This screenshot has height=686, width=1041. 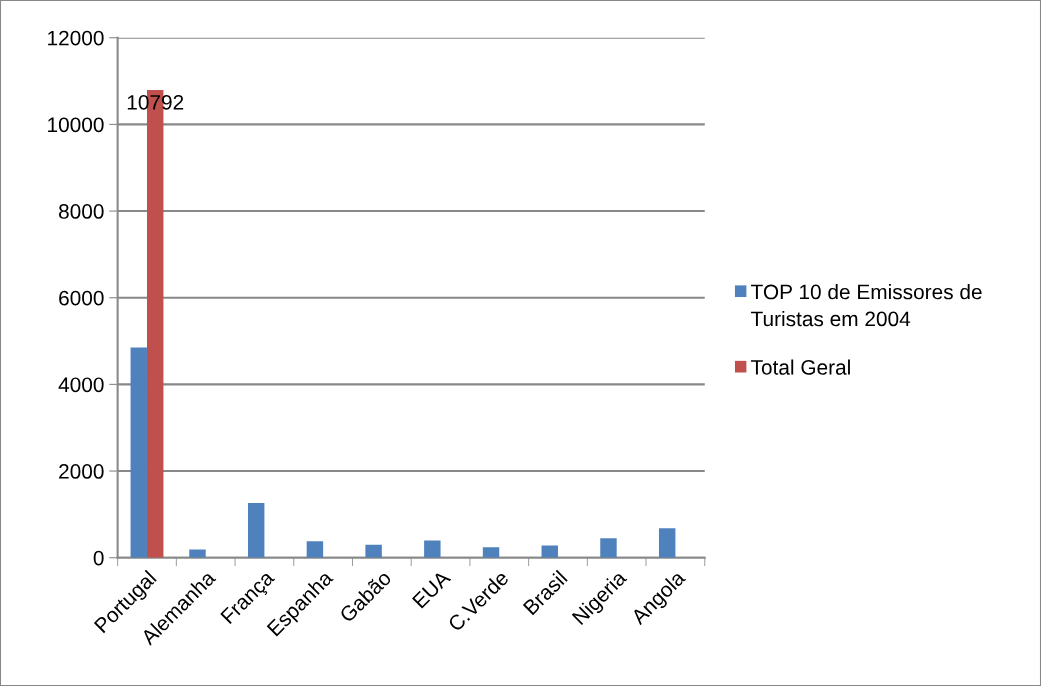 I want to click on y-tick-label: 8000, so click(x=81, y=211).